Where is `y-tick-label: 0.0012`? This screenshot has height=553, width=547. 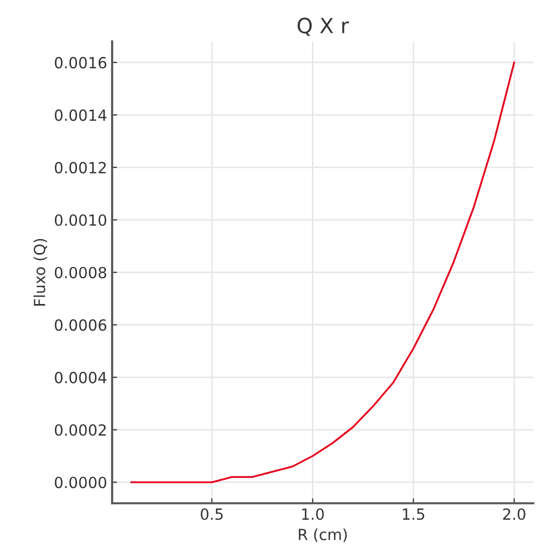 y-tick-label: 0.0012 is located at coordinates (80, 168).